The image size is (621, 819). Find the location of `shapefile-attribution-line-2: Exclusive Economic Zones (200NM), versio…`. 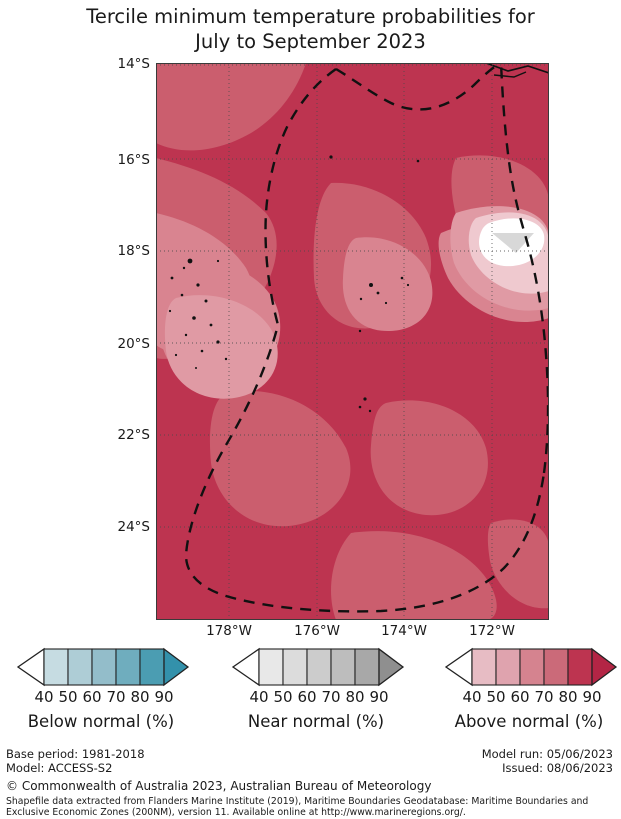

shapefile-attribution-line-2: Exclusive Economic Zones (200NM), versio… is located at coordinates (236, 813).